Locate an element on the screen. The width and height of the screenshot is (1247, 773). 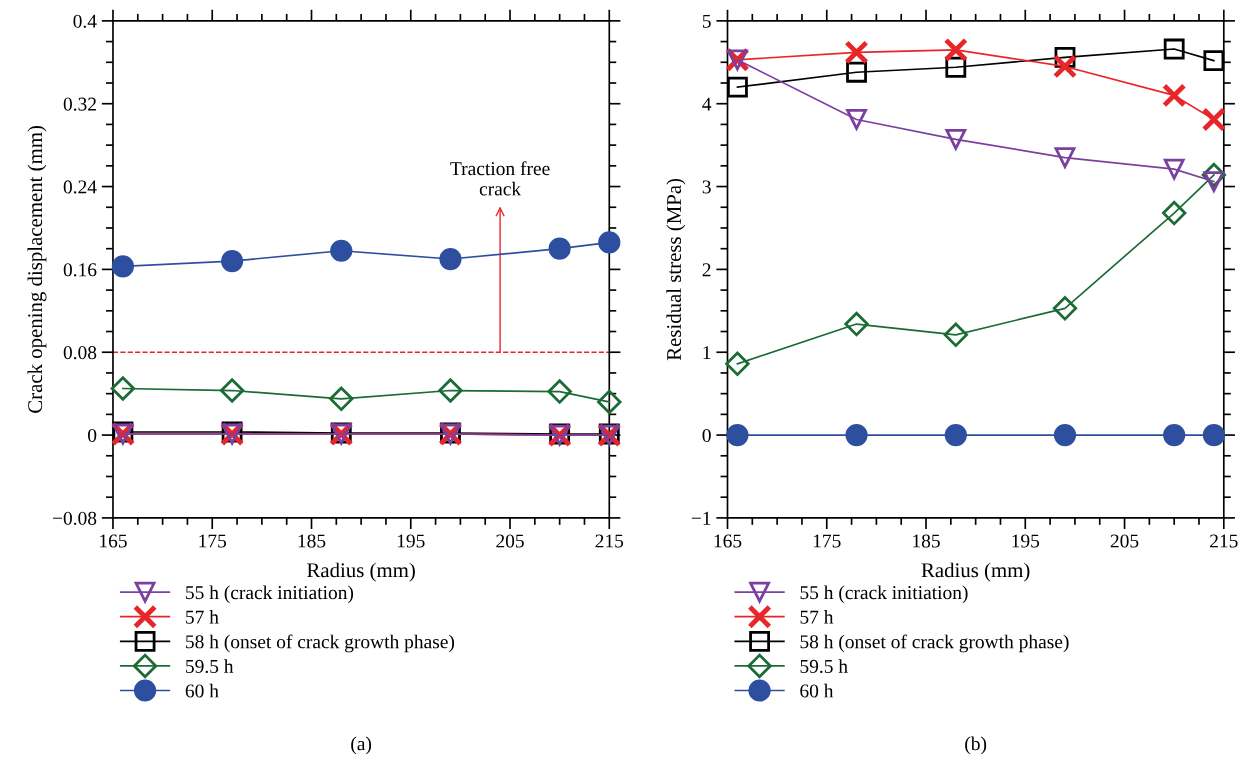
y-tick-label: 0.16 is located at coordinates (80, 270).